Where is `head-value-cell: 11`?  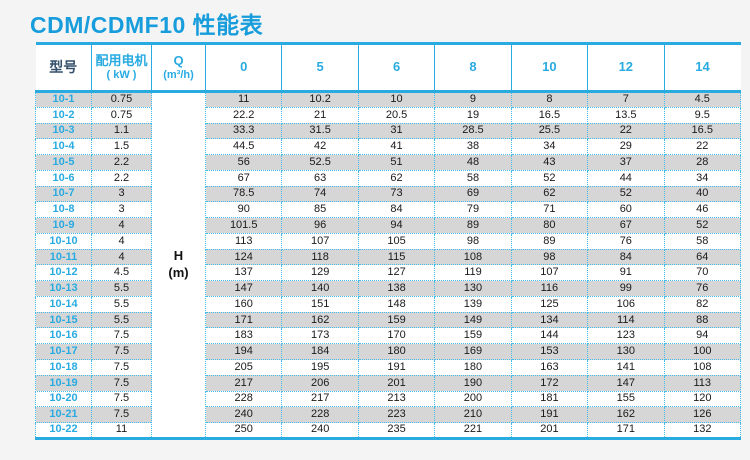
head-value-cell: 11 is located at coordinates (243, 99).